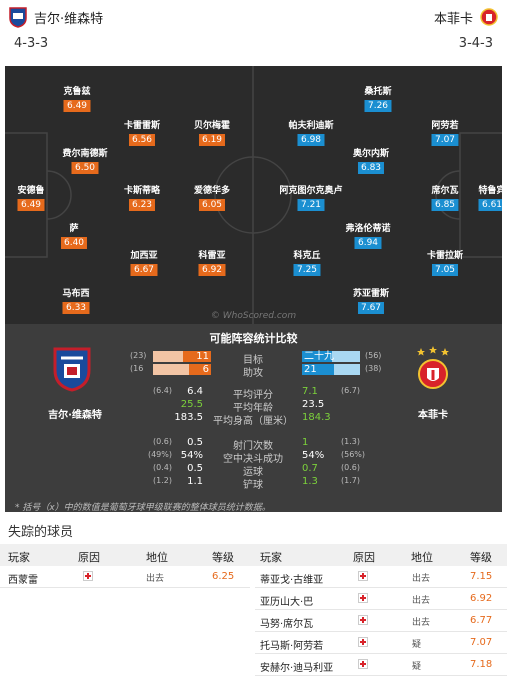  Describe the element at coordinates (433, 367) in the screenshot. I see `benfica-crest-icon` at that location.